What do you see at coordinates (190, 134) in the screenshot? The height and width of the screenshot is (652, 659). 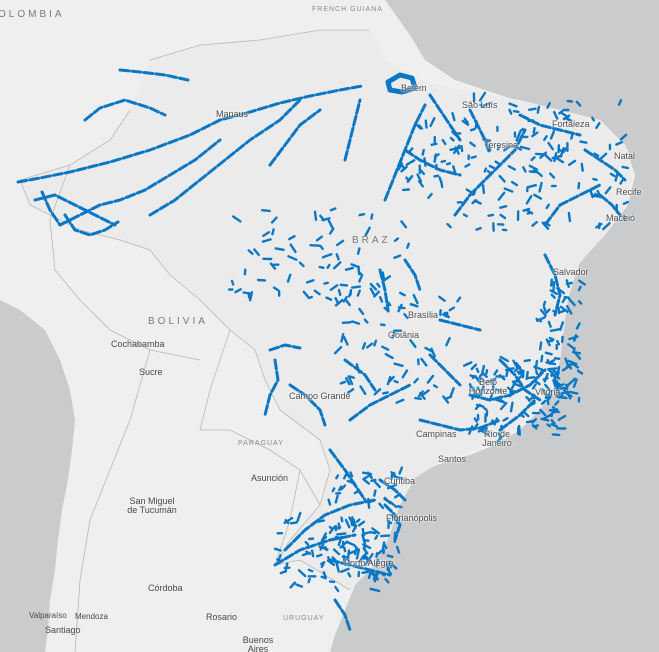 I see `river-amazon` at bounding box center [190, 134].